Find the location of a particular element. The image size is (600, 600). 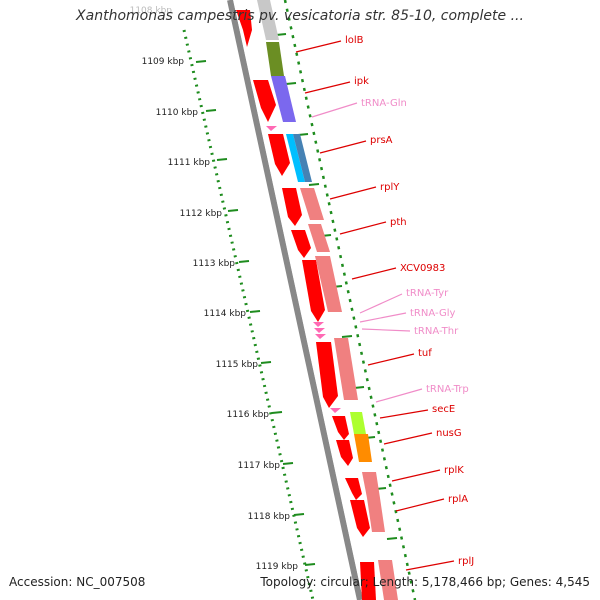

tick-label: 1112 kbp is located at coordinates (201, 214).